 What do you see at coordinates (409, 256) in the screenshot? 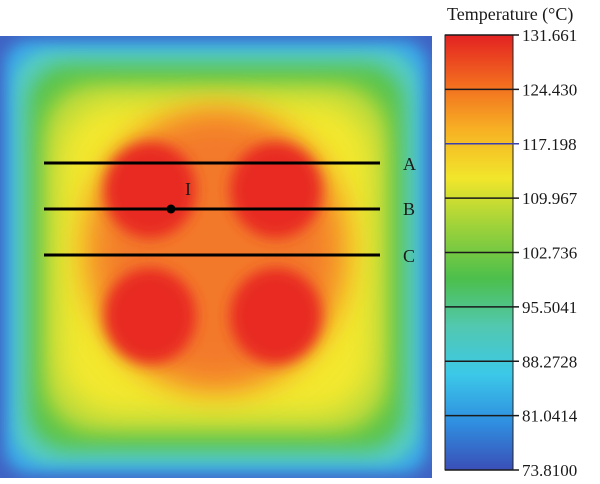
I see `line-c-label: C` at bounding box center [409, 256].